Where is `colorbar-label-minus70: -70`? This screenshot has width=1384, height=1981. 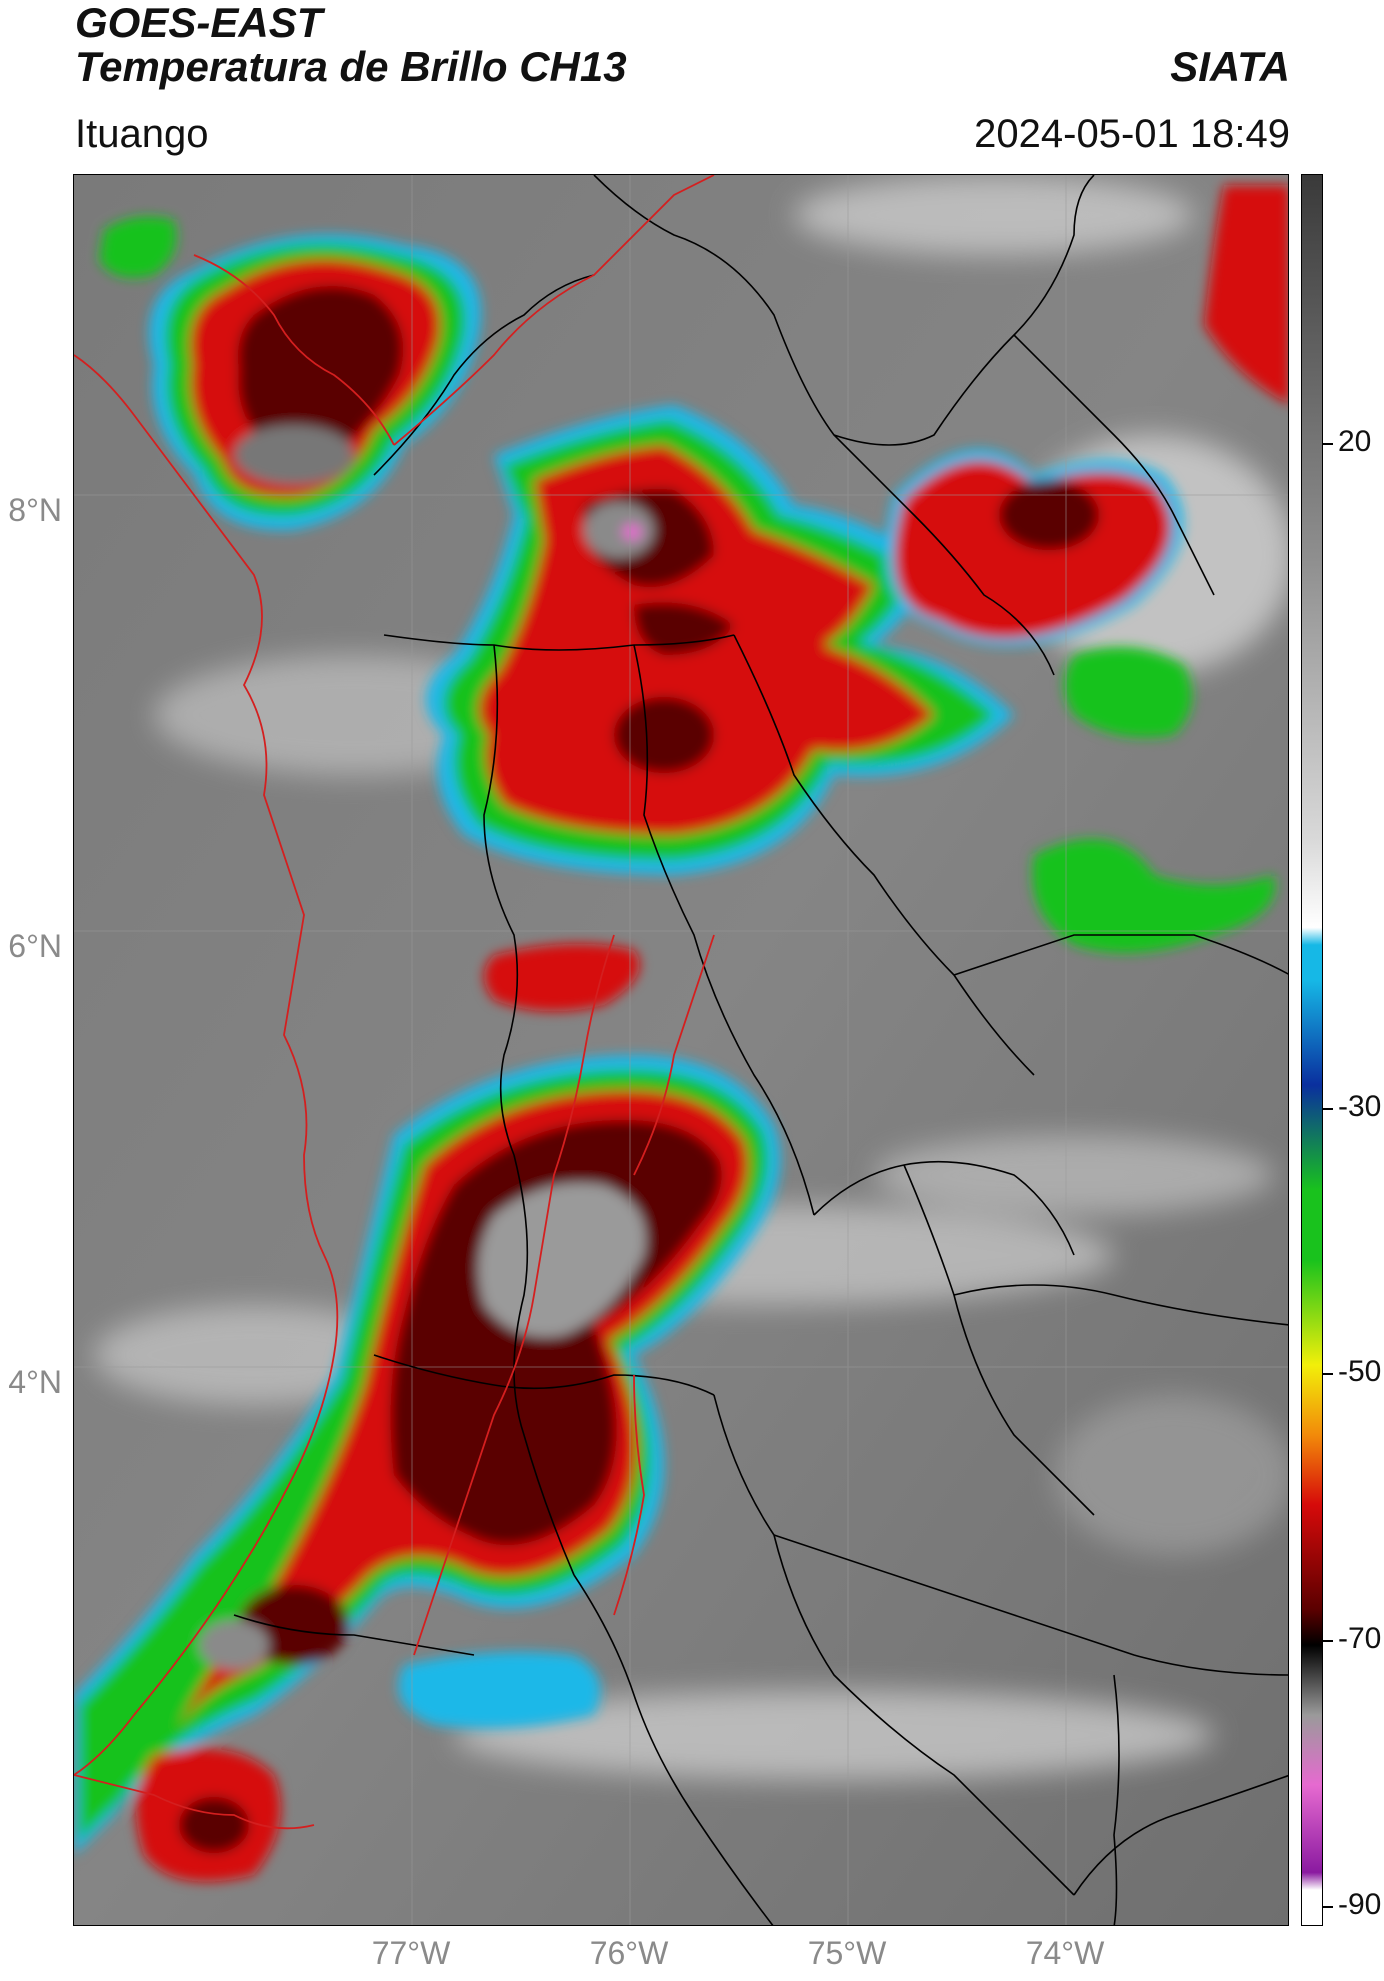
colorbar-label-minus70: -70 is located at coordinates (1360, 1638).